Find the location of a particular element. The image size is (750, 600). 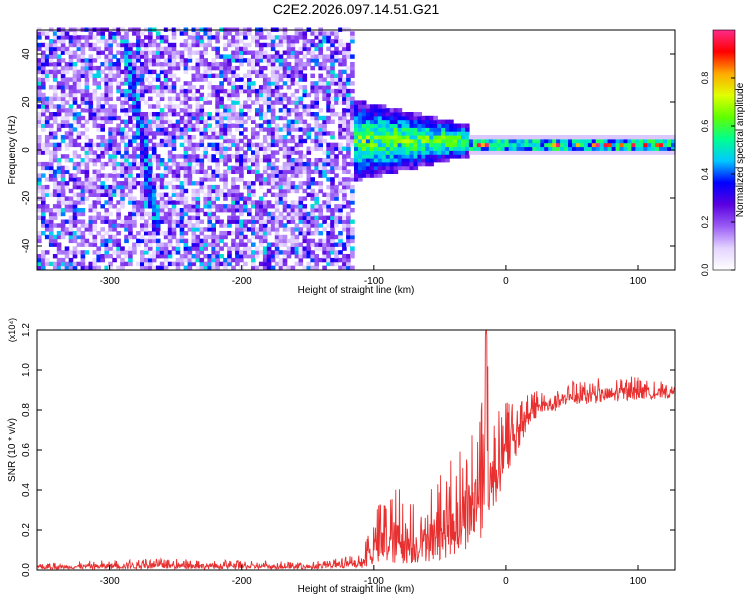

x-tick-label: -200 is located at coordinates (242, 581).